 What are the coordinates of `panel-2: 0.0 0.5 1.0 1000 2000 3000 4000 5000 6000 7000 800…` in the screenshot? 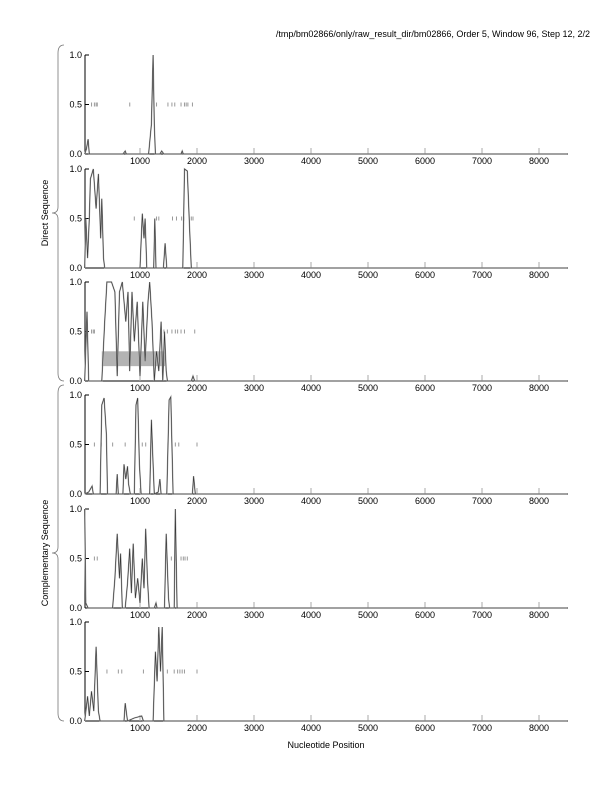 It's located at (318, 222).